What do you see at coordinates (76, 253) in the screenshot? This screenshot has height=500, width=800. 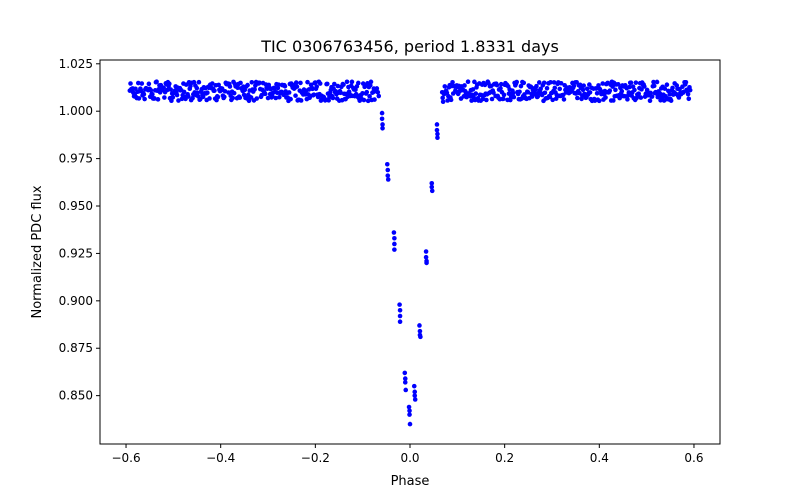 I see `y-tick-label: 0.925` at bounding box center [76, 253].